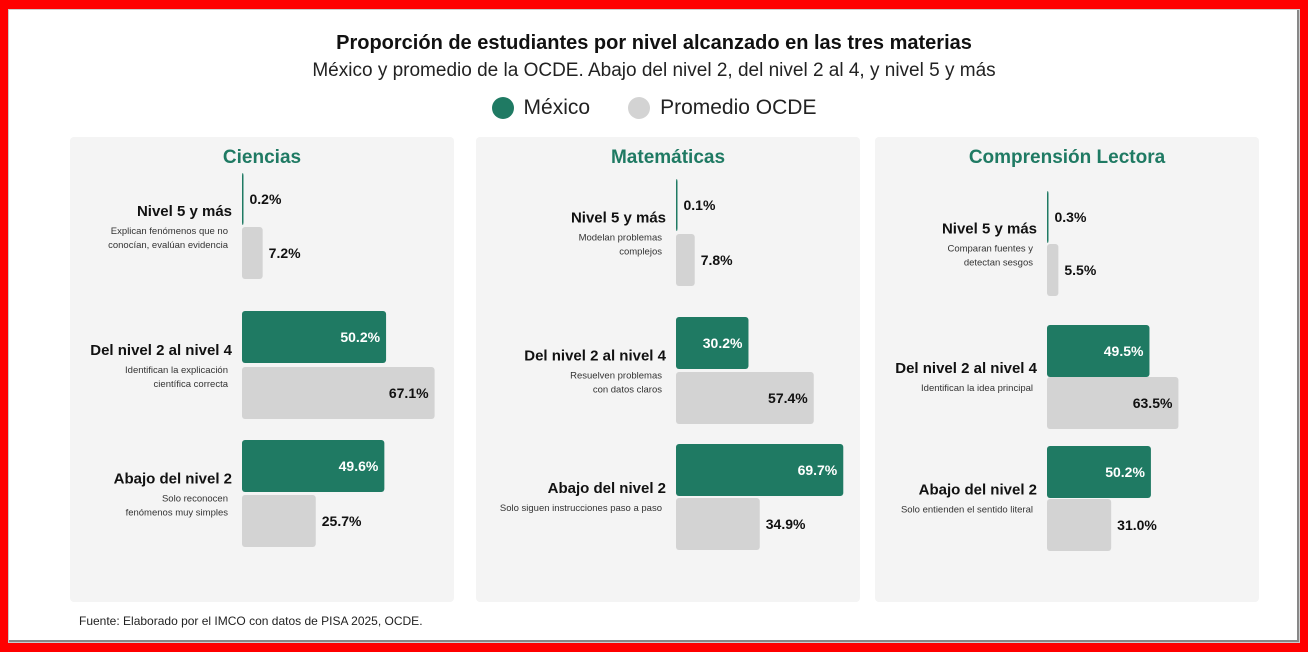  What do you see at coordinates (359, 466) in the screenshot?
I see `data-label-mexico: 49.6%` at bounding box center [359, 466].